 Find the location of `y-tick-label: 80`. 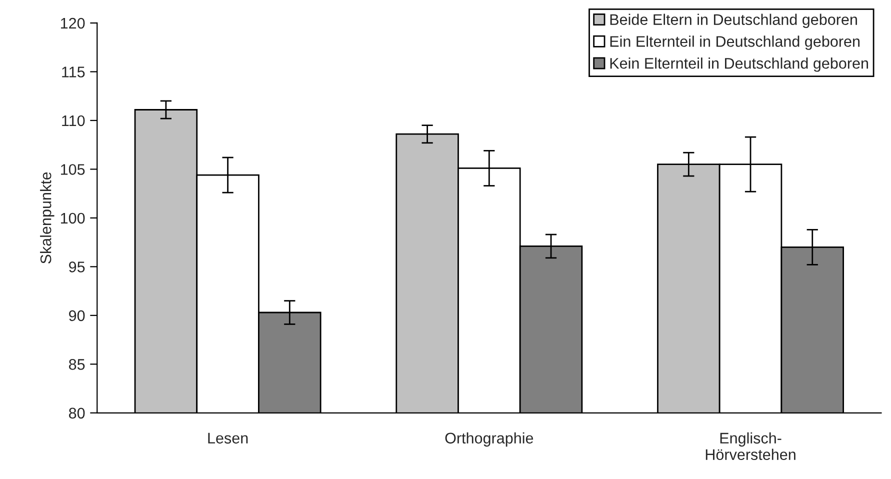

y-tick-label: 80 is located at coordinates (76, 413).